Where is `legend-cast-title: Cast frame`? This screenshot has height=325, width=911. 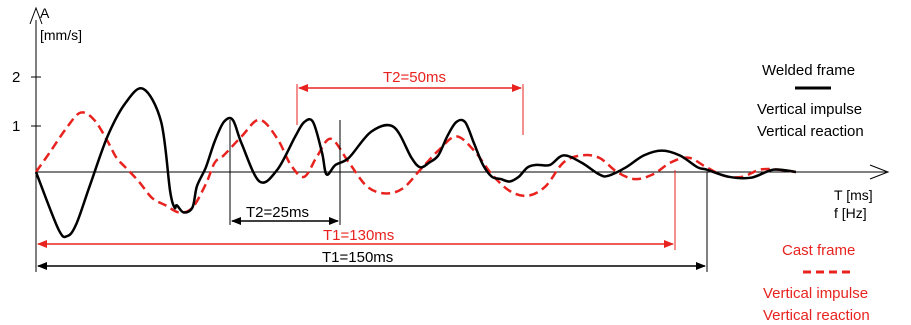 legend-cast-title: Cast frame is located at coordinates (818, 250).